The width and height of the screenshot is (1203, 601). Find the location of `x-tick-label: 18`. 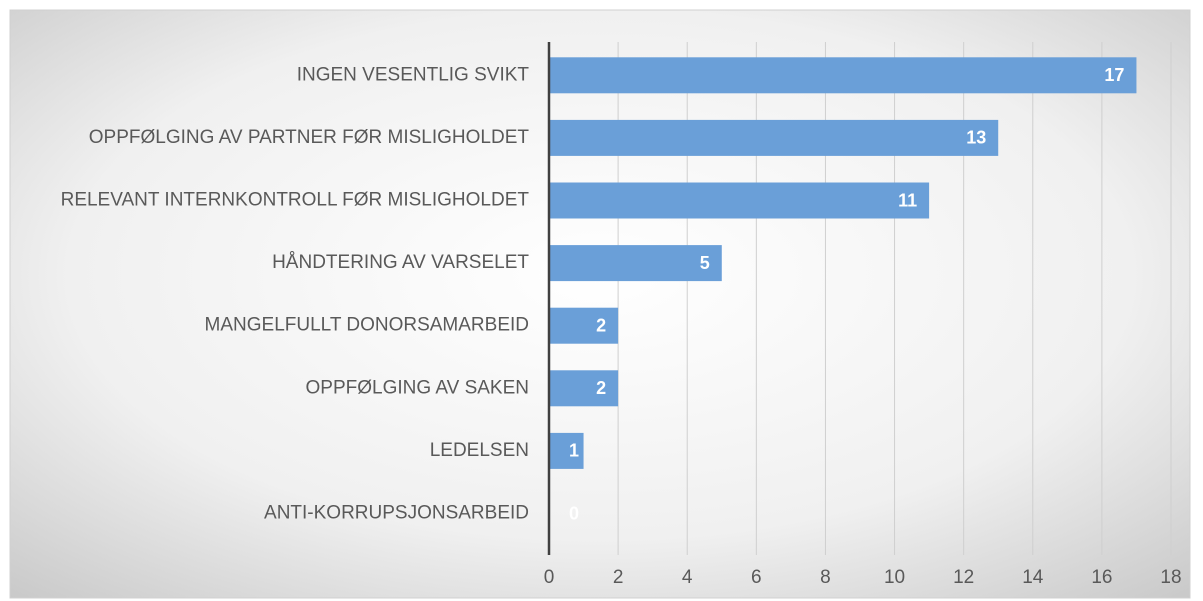

x-tick-label: 18 is located at coordinates (1170, 577).